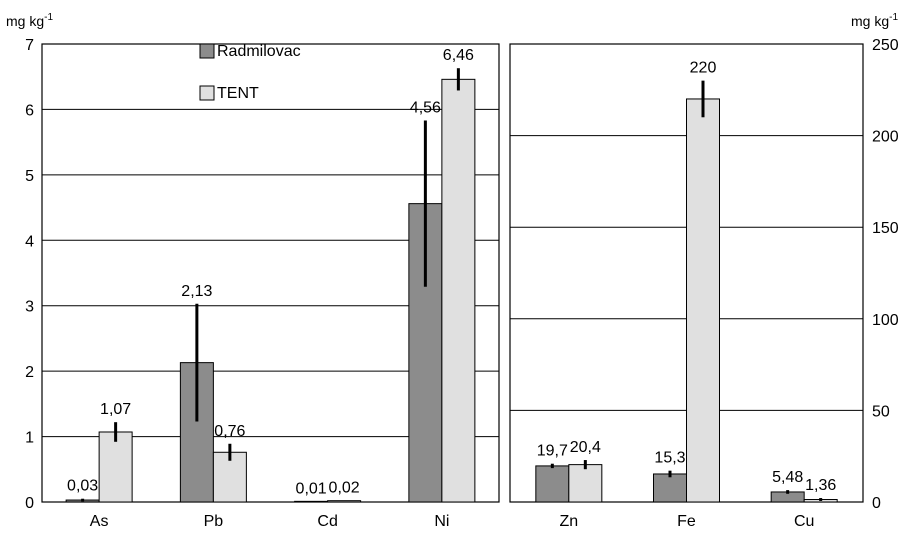 The width and height of the screenshot is (914, 544). I want to click on right-unit-exponent: -1, so click(893, 17).